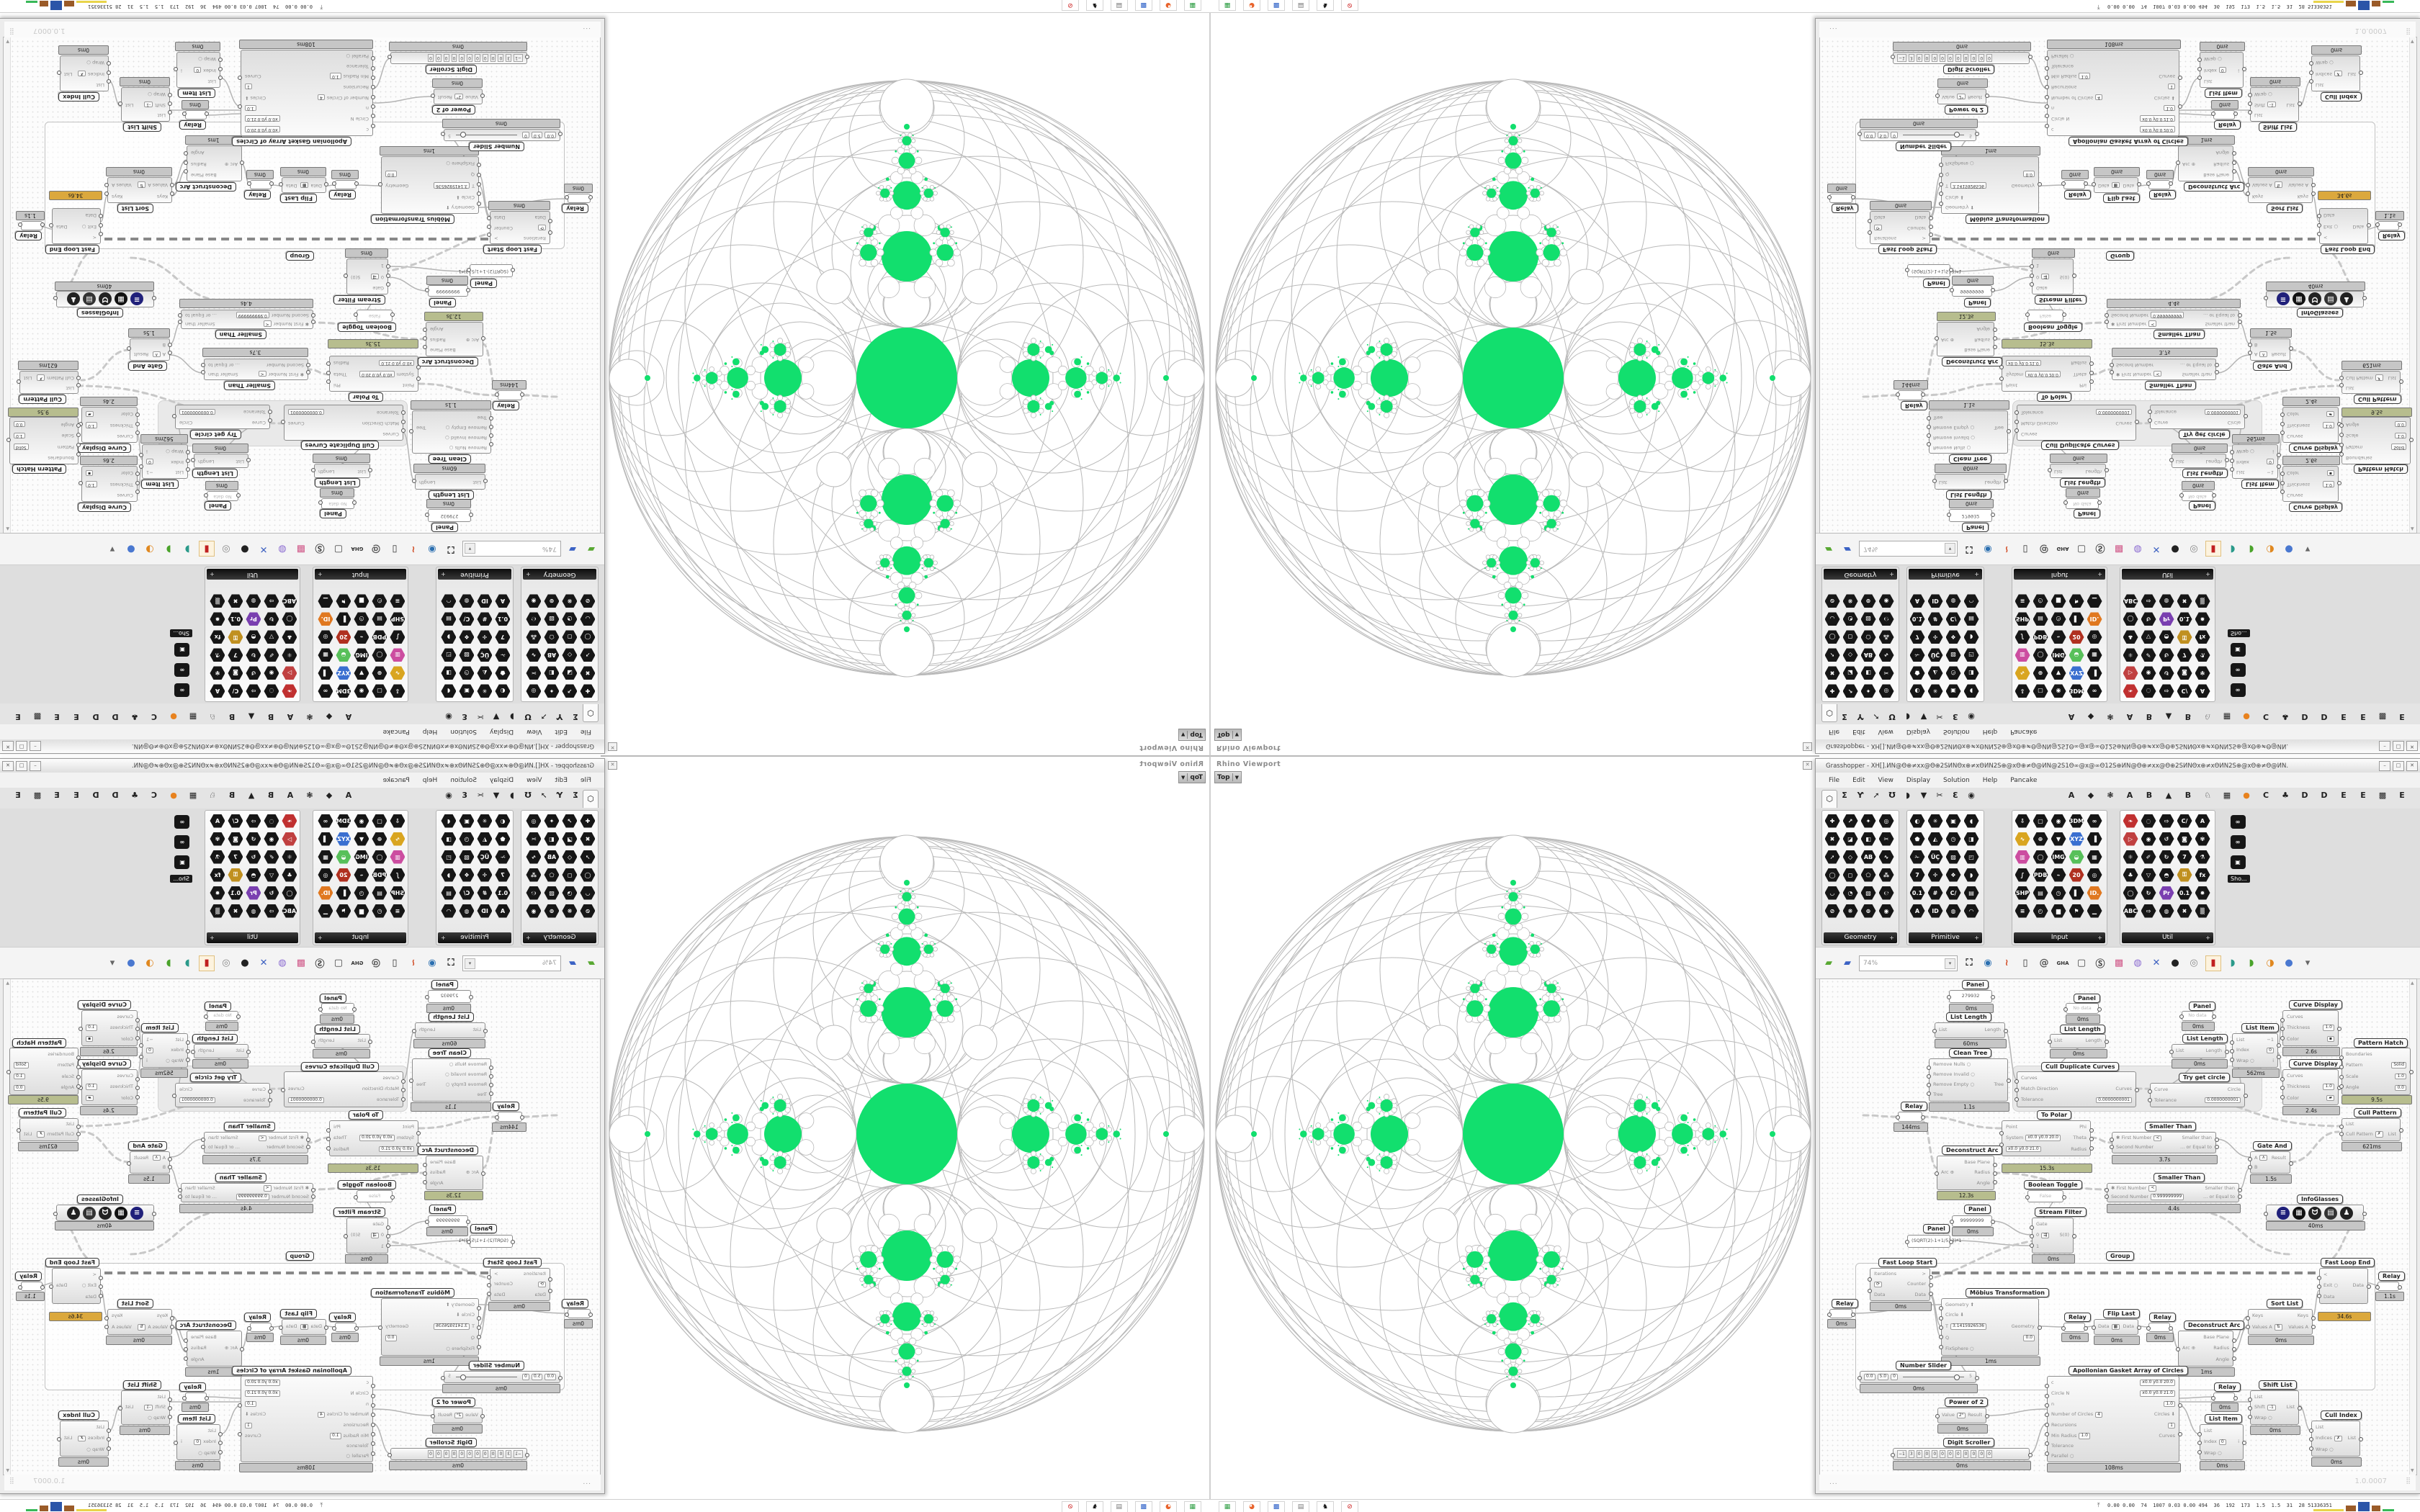 This screenshot has width=2420, height=1512. Describe the element at coordinates (551, 838) in the screenshot. I see `component-icon: ◧` at that location.